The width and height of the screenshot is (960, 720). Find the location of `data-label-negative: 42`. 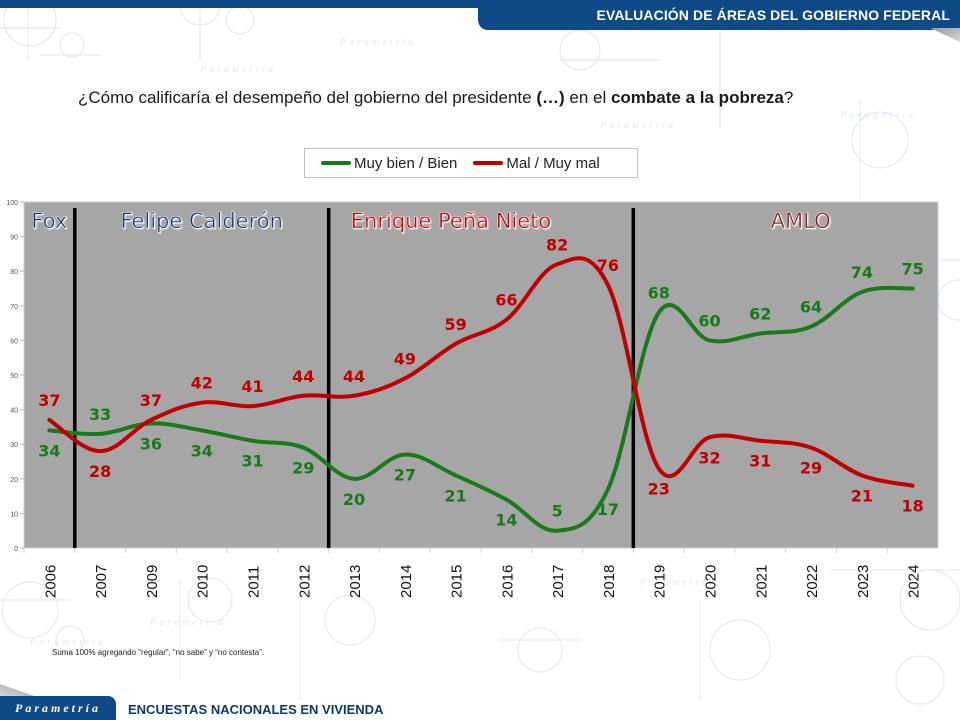

data-label-negative: 42 is located at coordinates (202, 383).